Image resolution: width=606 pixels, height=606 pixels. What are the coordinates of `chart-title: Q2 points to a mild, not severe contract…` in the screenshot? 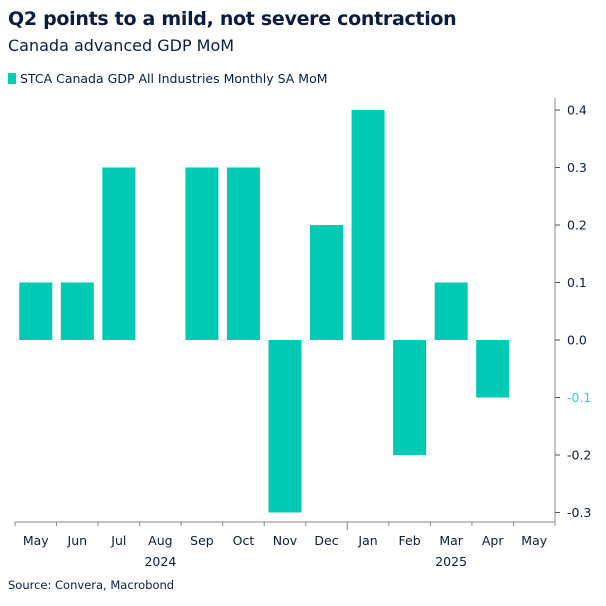 It's located at (232, 19).